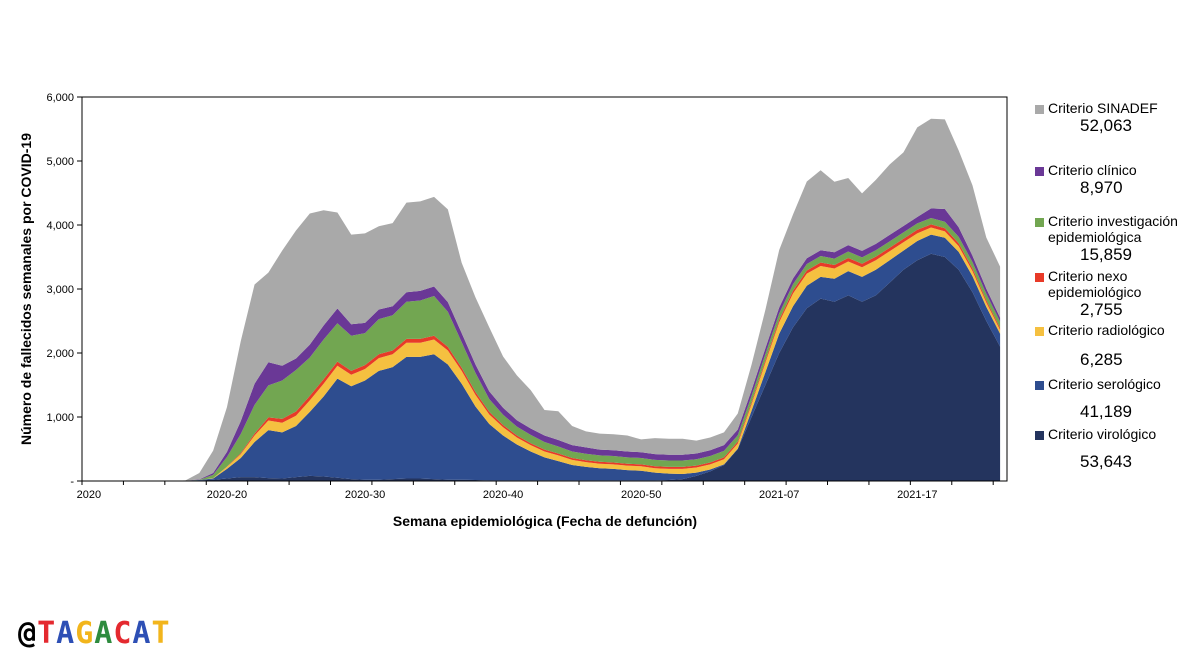 The width and height of the screenshot is (1200, 672). Describe the element at coordinates (85, 633) in the screenshot. I see `watermark-letter: G` at that location.